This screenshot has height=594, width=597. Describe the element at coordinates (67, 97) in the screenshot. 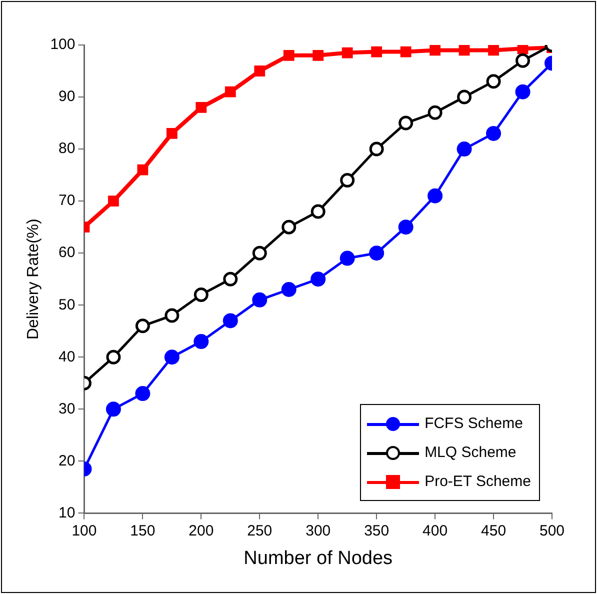

I see `y-tick-label: 90` at that location.